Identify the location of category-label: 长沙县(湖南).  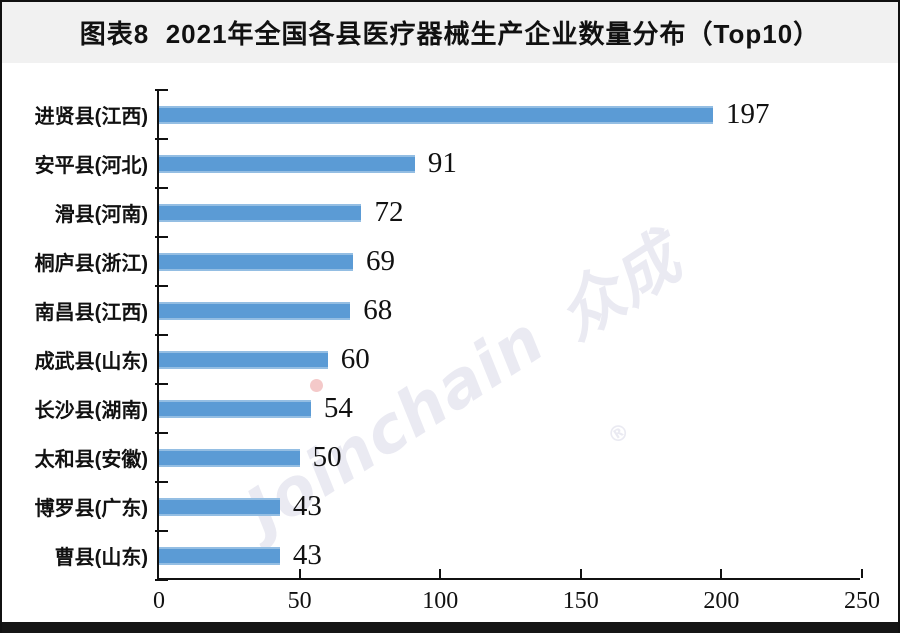
(91, 411).